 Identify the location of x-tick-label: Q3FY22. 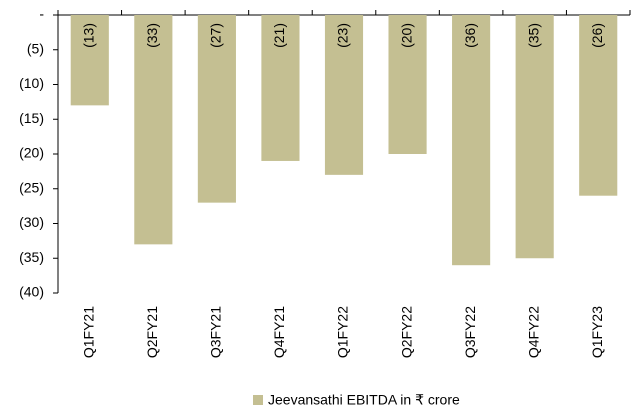
(470, 332).